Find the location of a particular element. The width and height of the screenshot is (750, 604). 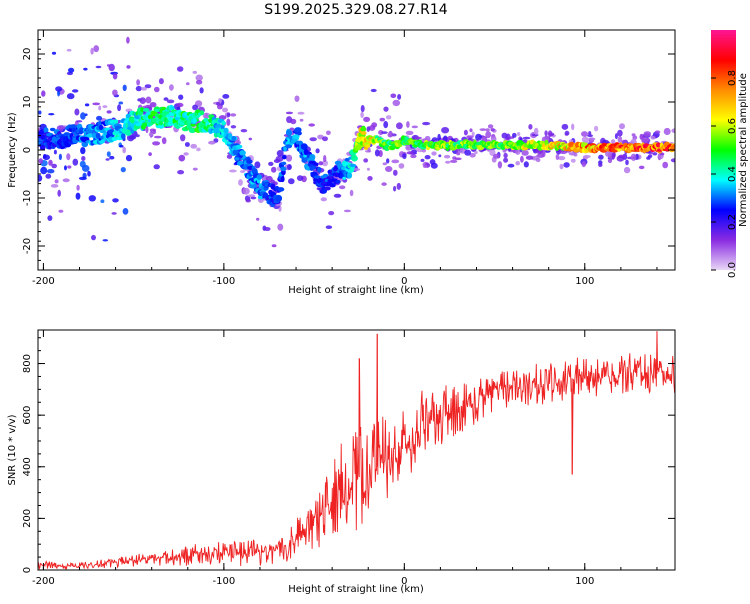

x-tick-label: -200 is located at coordinates (43, 281).